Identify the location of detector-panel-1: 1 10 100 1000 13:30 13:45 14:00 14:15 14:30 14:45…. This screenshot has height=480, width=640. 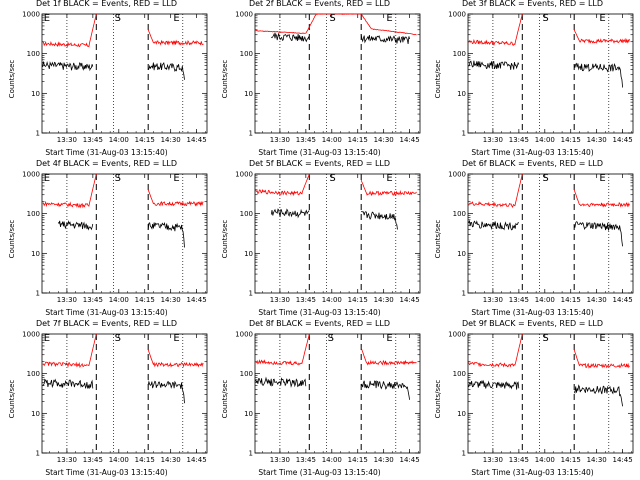
(106, 80).